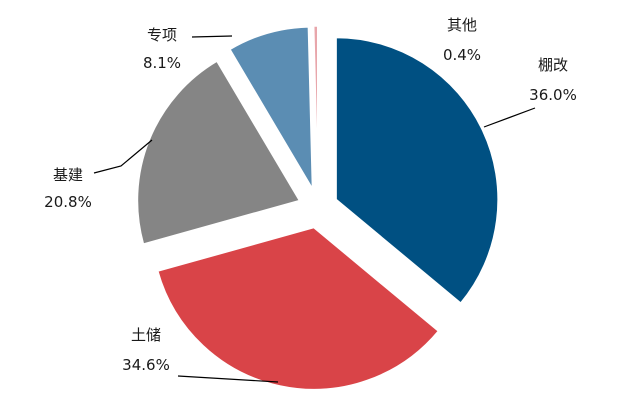 This screenshot has height=403, width=631. Describe the element at coordinates (462, 55) in the screenshot. I see `label-qita-value: 0.4%` at that location.